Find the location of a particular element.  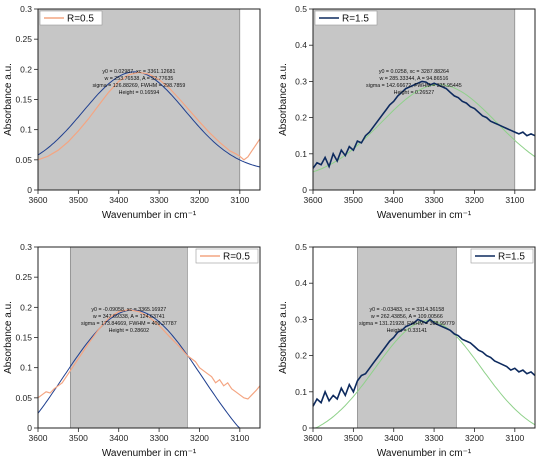

fit-annotation-line: sigma = 131.21928, FWHM = 308.99779 is located at coordinates (407, 324).